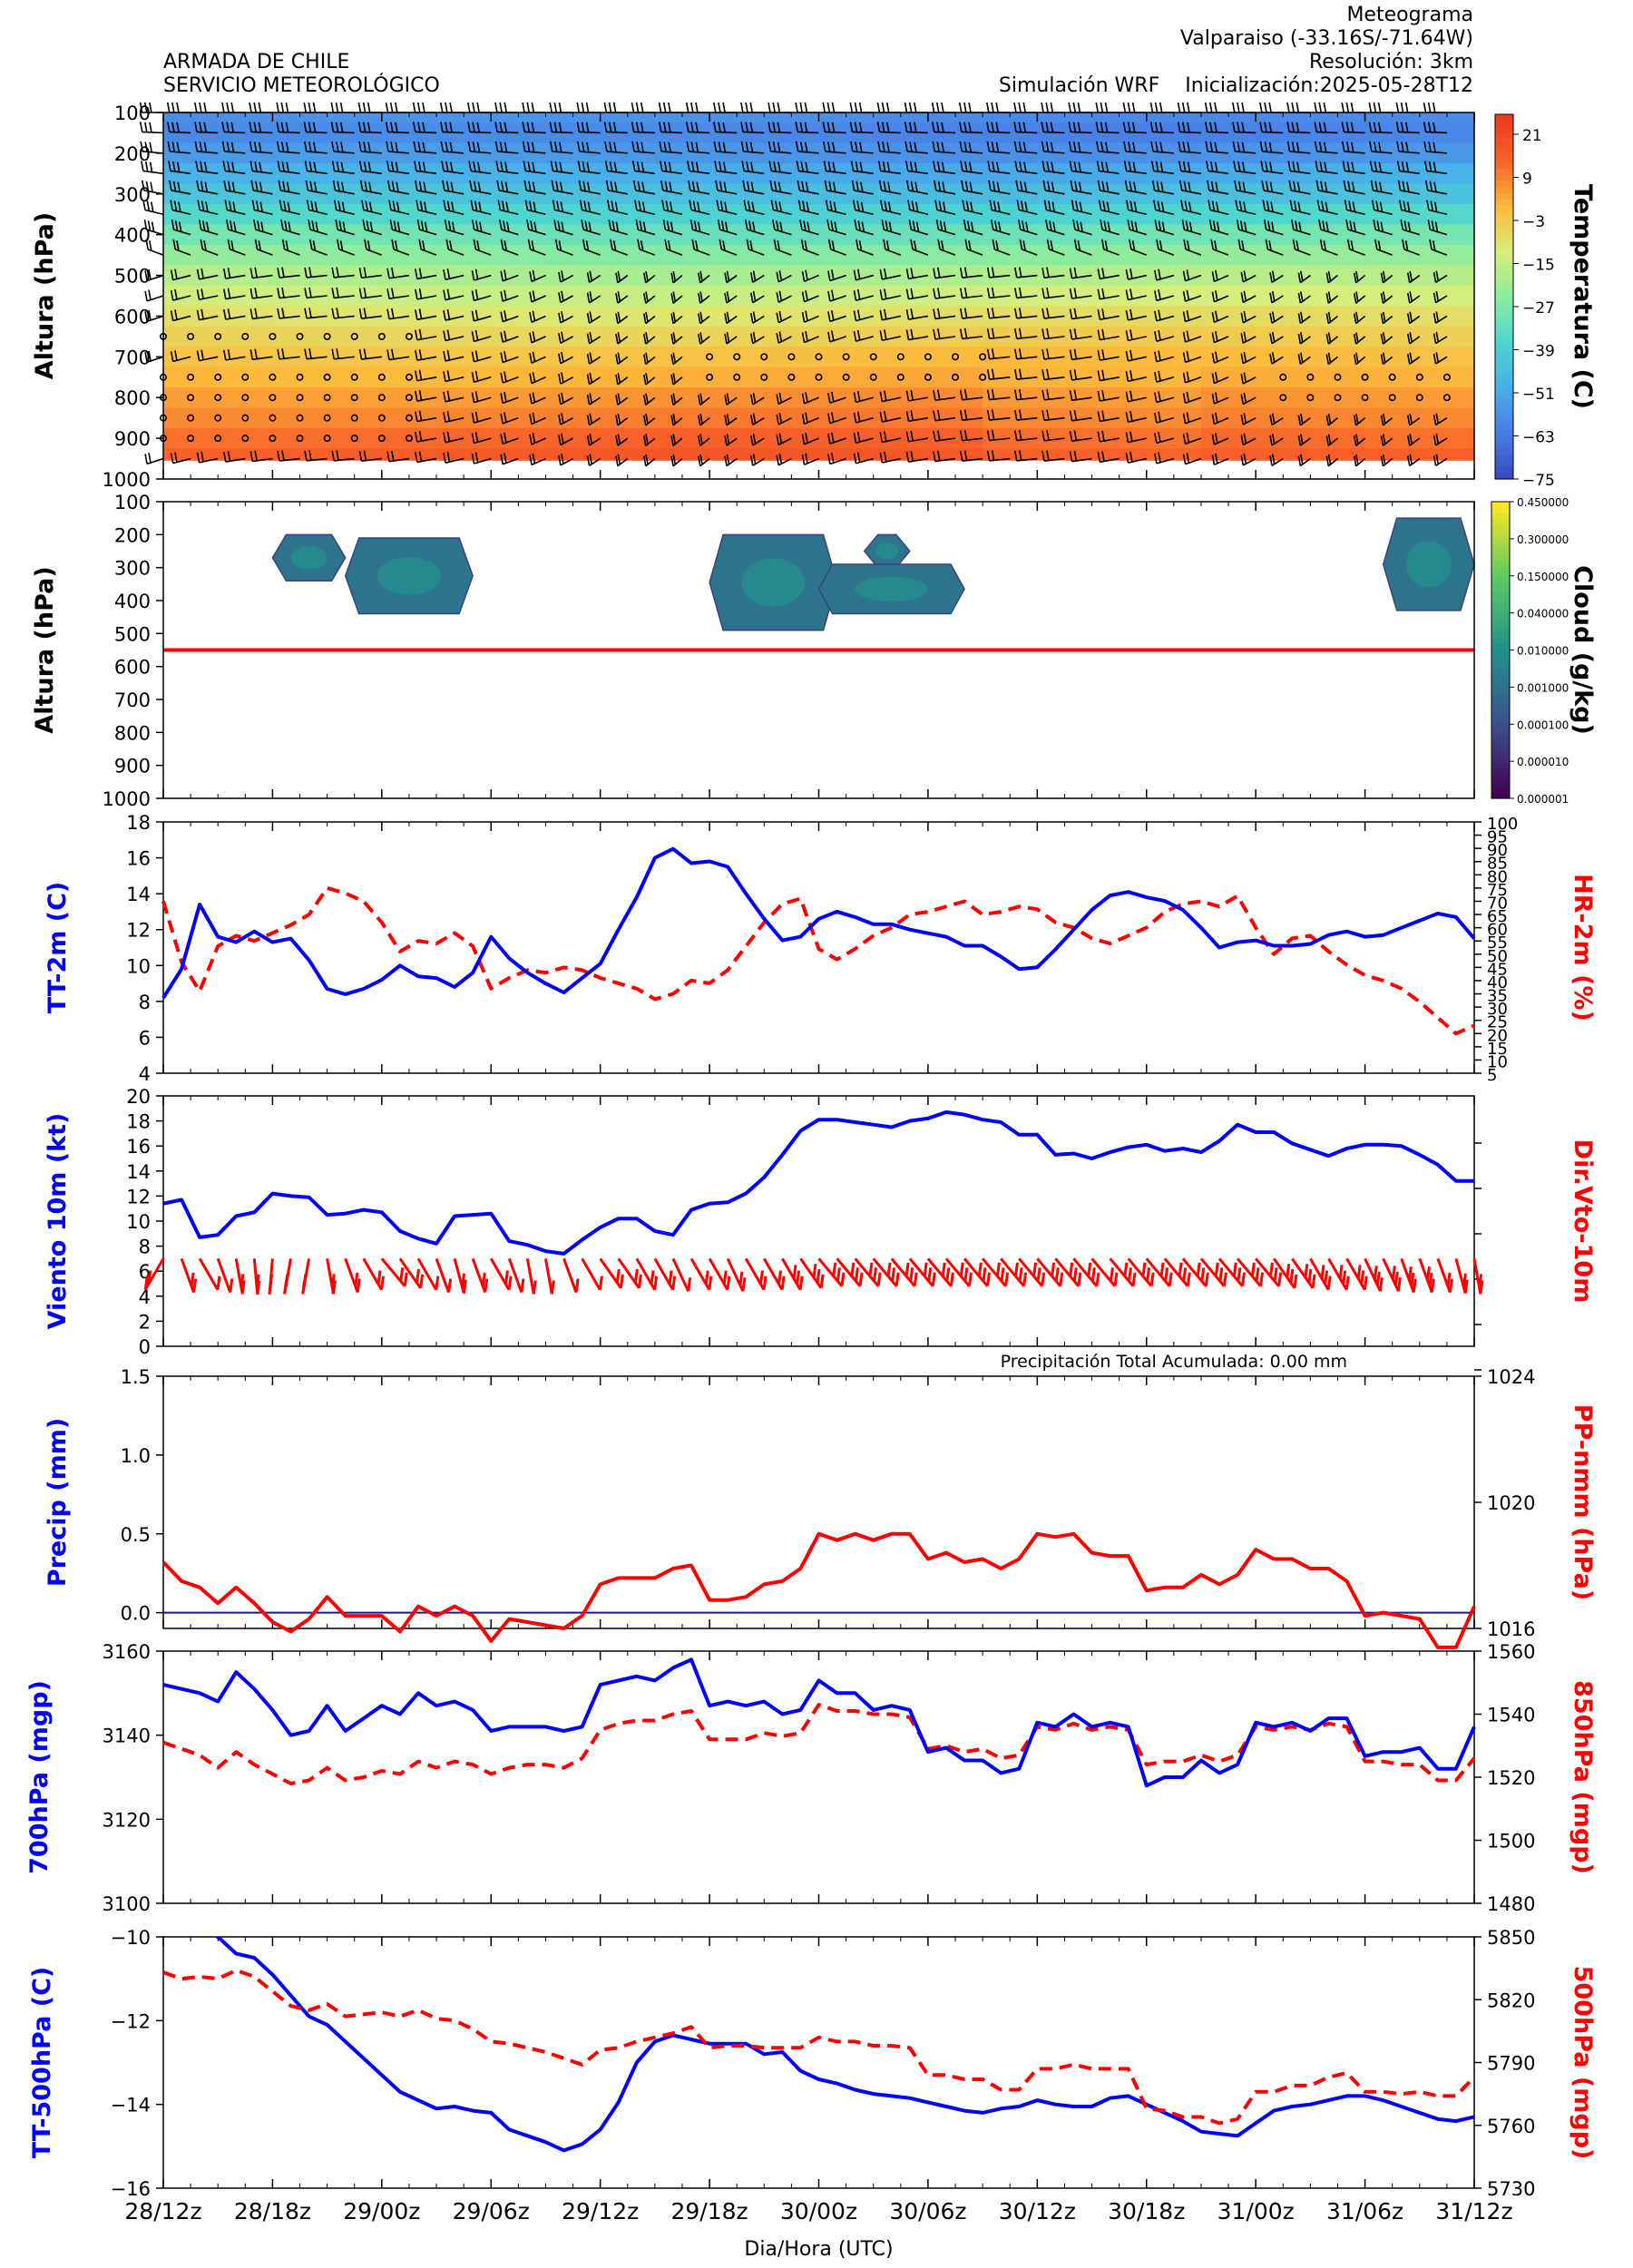  Describe the element at coordinates (818, 923) in the screenshot. I see `tt-2m-line` at that location.